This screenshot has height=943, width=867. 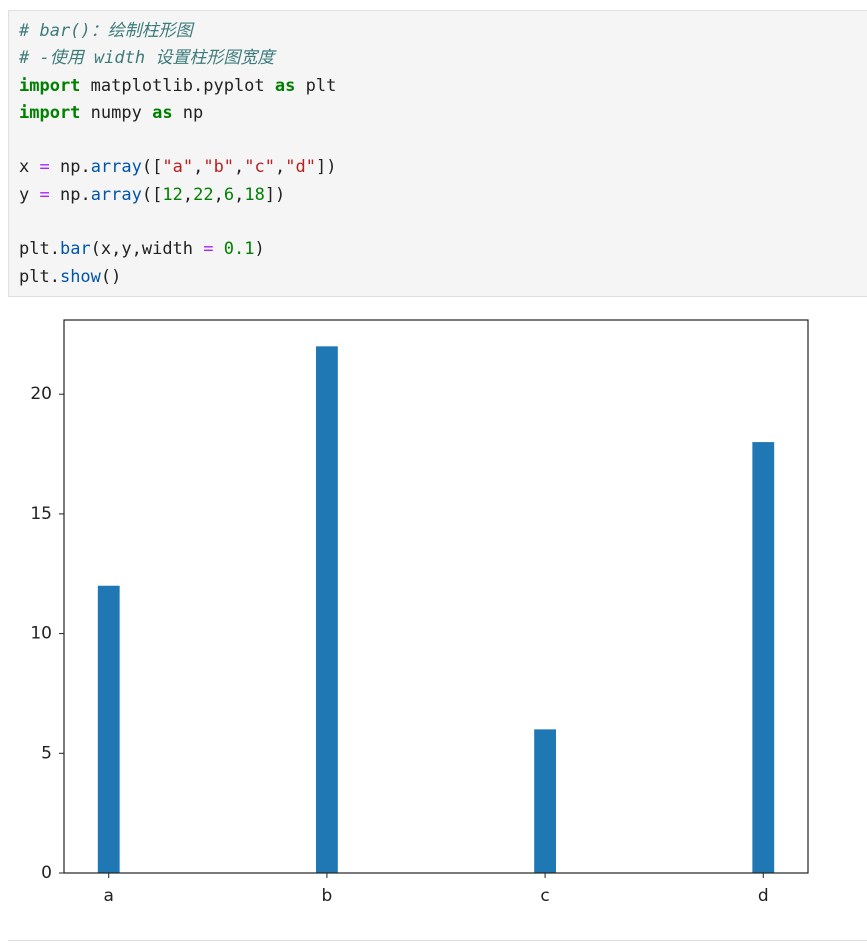 What do you see at coordinates (443, 195) in the screenshot?
I see `code-line: y = np.array([12,22,6,18])` at bounding box center [443, 195].